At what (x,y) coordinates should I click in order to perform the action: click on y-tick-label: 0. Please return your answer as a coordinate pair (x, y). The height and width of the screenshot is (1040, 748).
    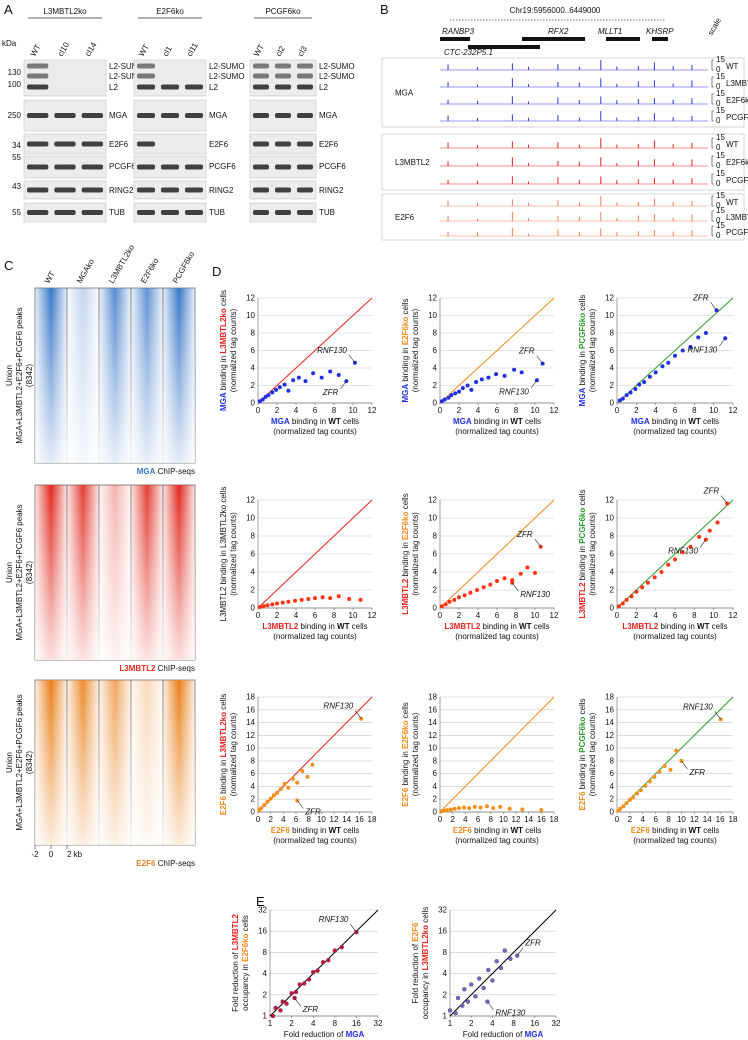
    Looking at the image, I should click on (612, 608).